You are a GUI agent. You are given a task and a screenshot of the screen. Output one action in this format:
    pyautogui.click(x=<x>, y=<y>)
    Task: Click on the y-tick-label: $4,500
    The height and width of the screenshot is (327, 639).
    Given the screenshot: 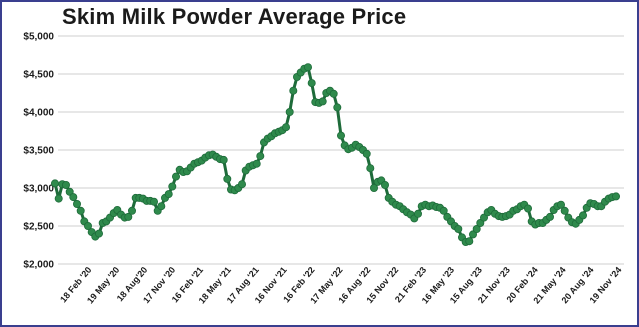 What is the action you would take?
    pyautogui.click(x=38, y=75)
    